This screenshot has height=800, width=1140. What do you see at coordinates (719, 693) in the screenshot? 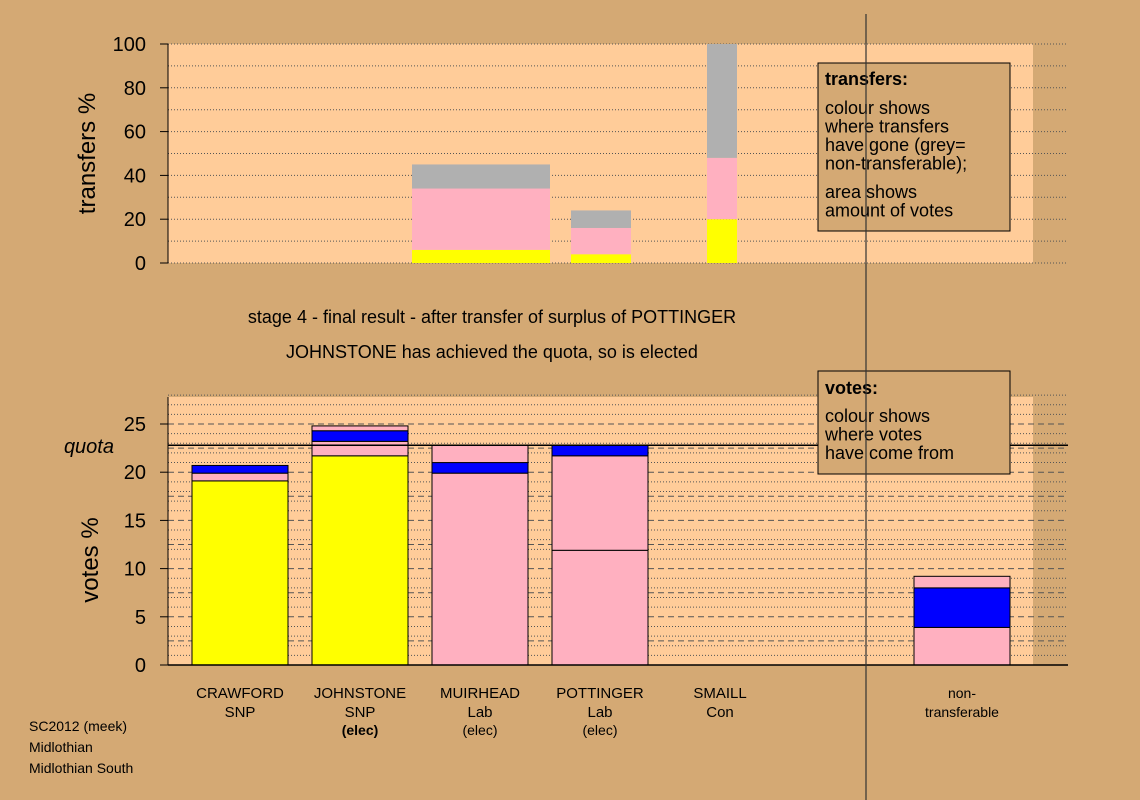
I see `candidate-name-label: SMAILL` at bounding box center [719, 693].